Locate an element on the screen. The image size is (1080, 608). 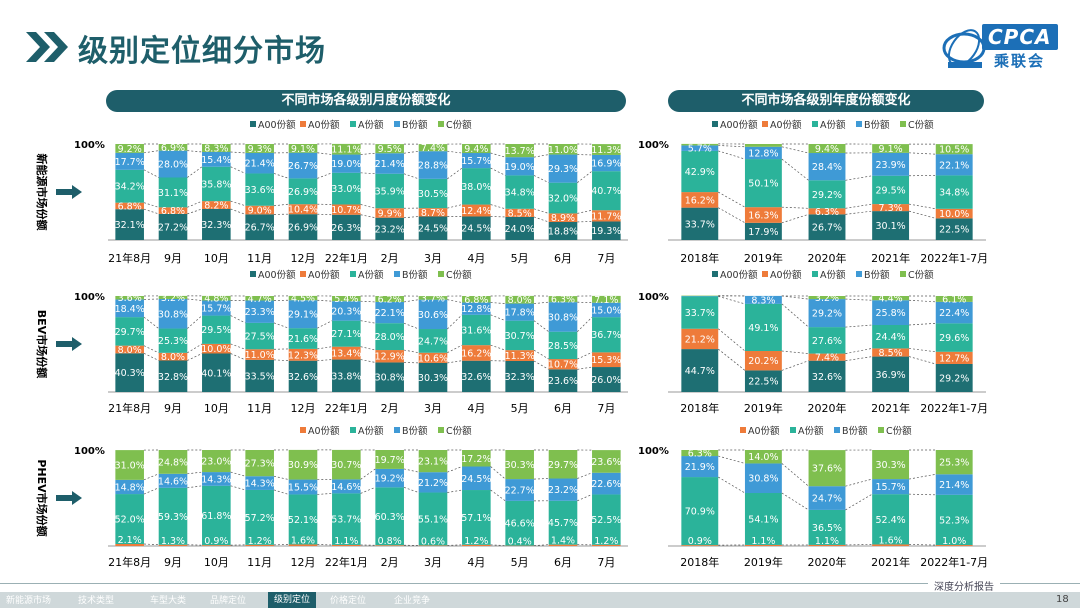
chart4-bar-C份额-6 is located at coordinates (389, 459).